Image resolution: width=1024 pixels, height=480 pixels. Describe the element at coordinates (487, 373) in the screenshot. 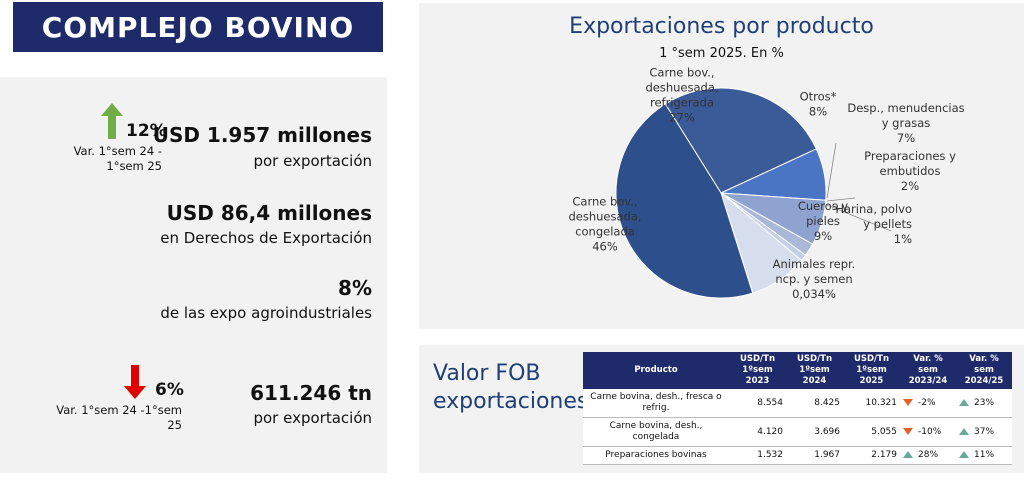

I see `fob-title-line1: Valor FOB` at that location.